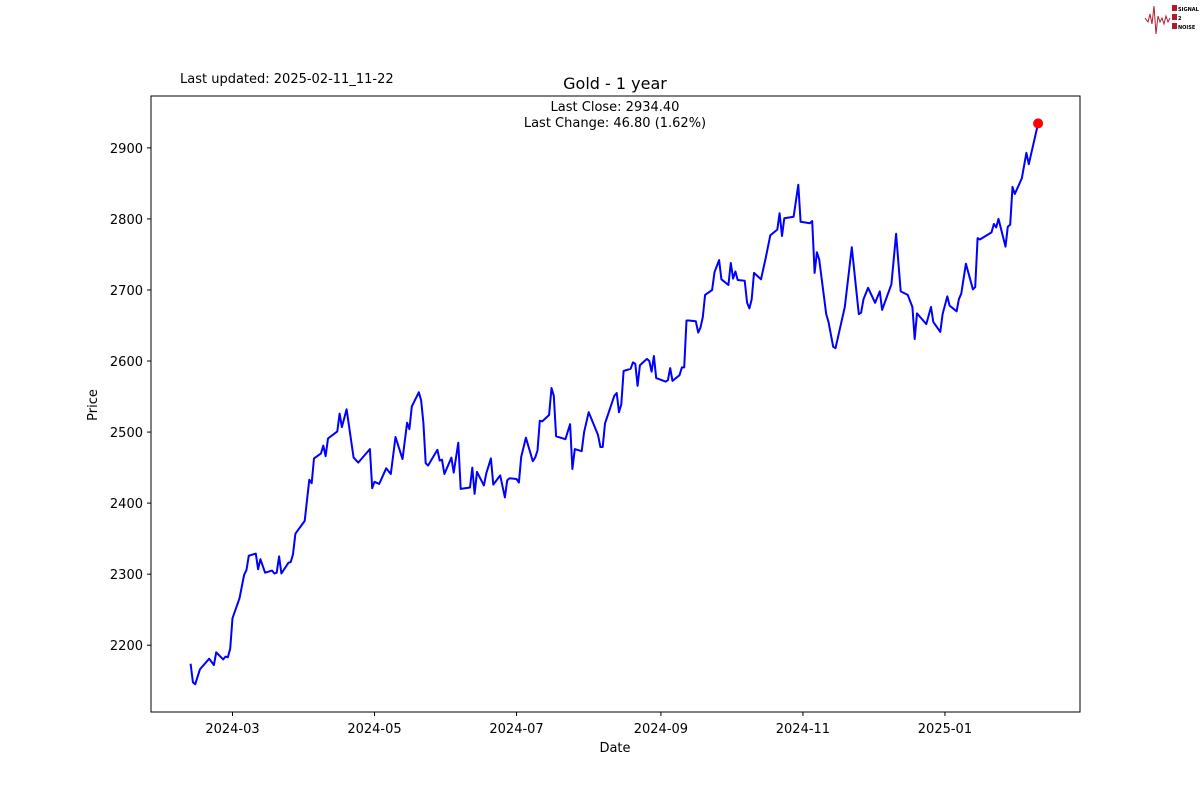 The width and height of the screenshot is (1200, 804). I want to click on y-tick-label: 2400, so click(126, 504).